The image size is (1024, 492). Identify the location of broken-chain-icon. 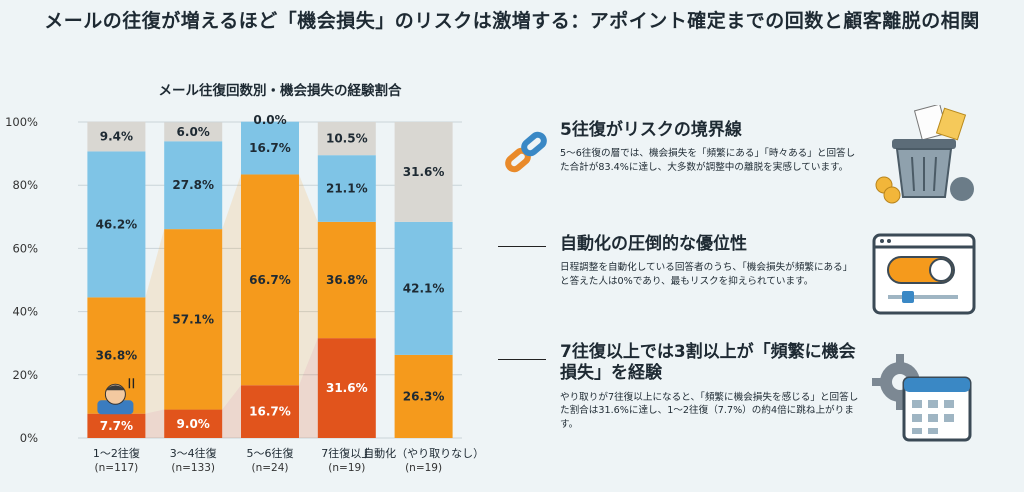
(526, 155).